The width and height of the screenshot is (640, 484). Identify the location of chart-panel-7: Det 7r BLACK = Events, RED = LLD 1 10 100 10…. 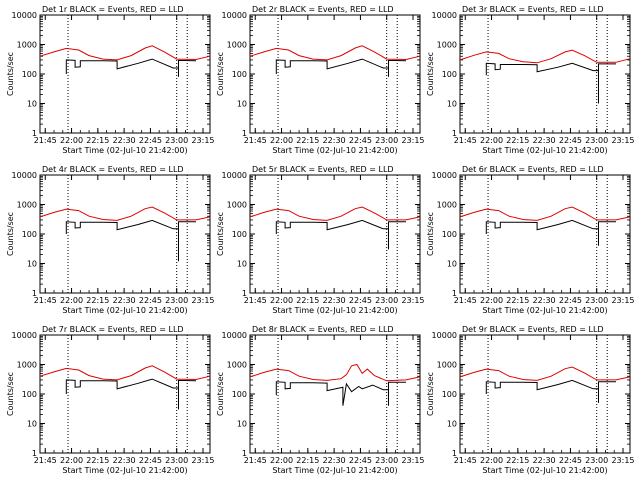
(110, 400).